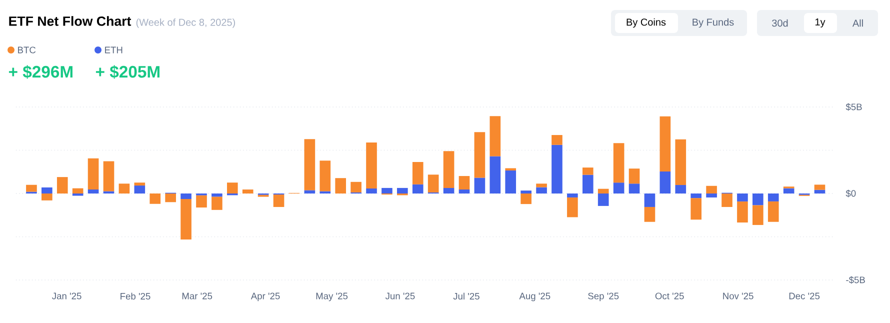 The image size is (890, 323). I want to click on text: By Coins, so click(646, 23).